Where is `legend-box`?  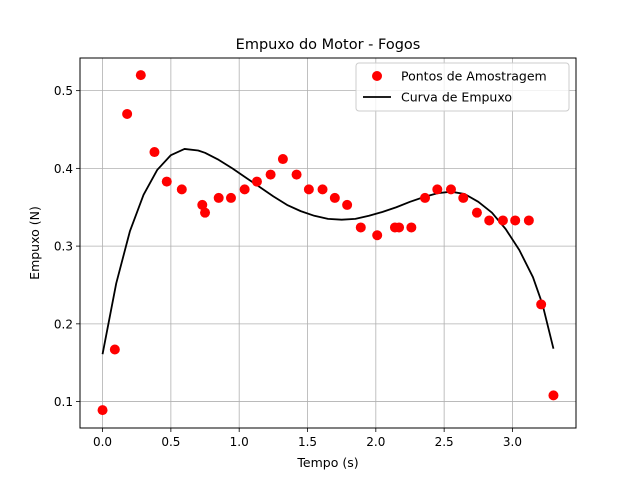
legend-box is located at coordinates (462, 87).